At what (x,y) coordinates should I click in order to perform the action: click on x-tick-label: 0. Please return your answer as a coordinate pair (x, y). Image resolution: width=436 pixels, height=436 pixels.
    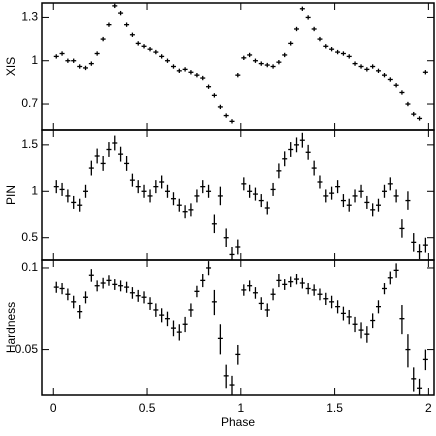
    Looking at the image, I should click on (53, 408).